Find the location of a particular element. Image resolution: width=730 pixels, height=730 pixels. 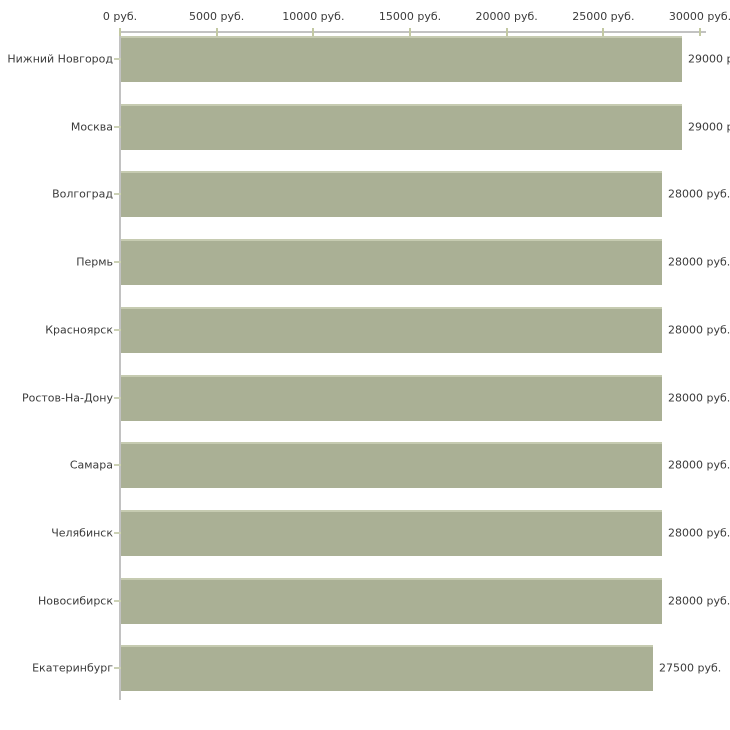

bar-row: Пермь 28000 руб. is located at coordinates (365, 262).